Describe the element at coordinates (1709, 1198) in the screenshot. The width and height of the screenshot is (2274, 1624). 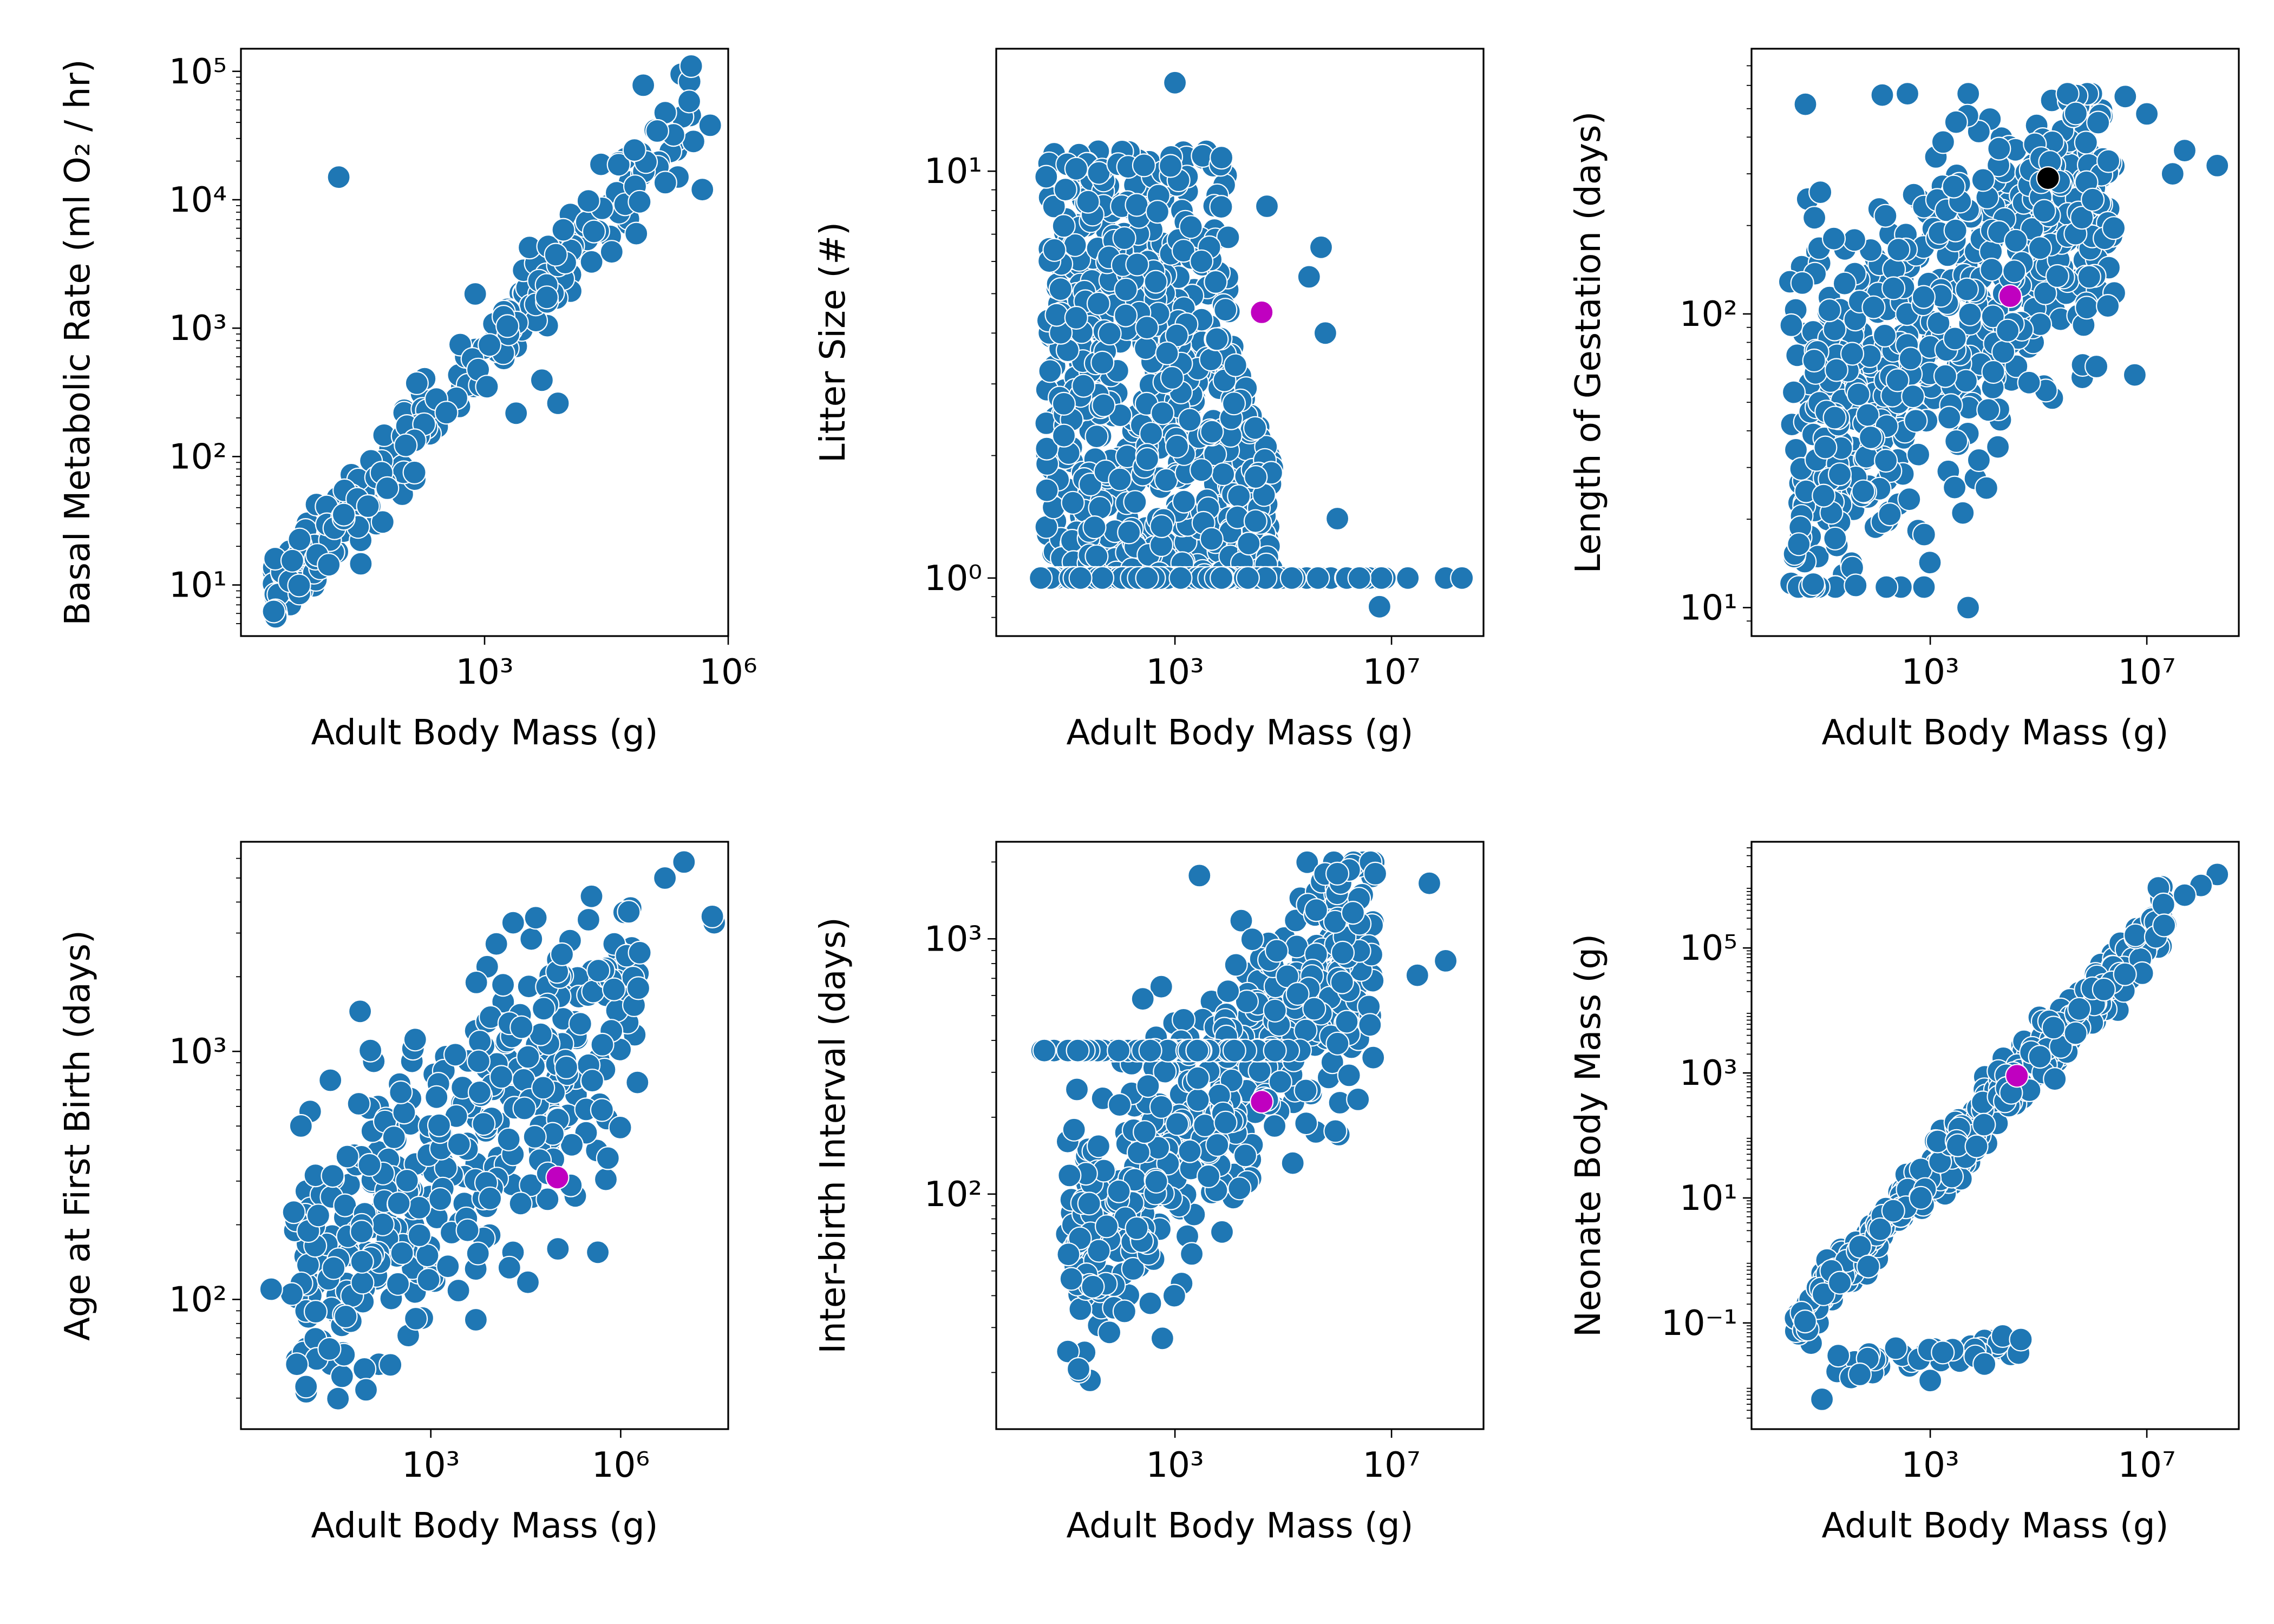
I see `y-tick-label: 10¹` at that location.